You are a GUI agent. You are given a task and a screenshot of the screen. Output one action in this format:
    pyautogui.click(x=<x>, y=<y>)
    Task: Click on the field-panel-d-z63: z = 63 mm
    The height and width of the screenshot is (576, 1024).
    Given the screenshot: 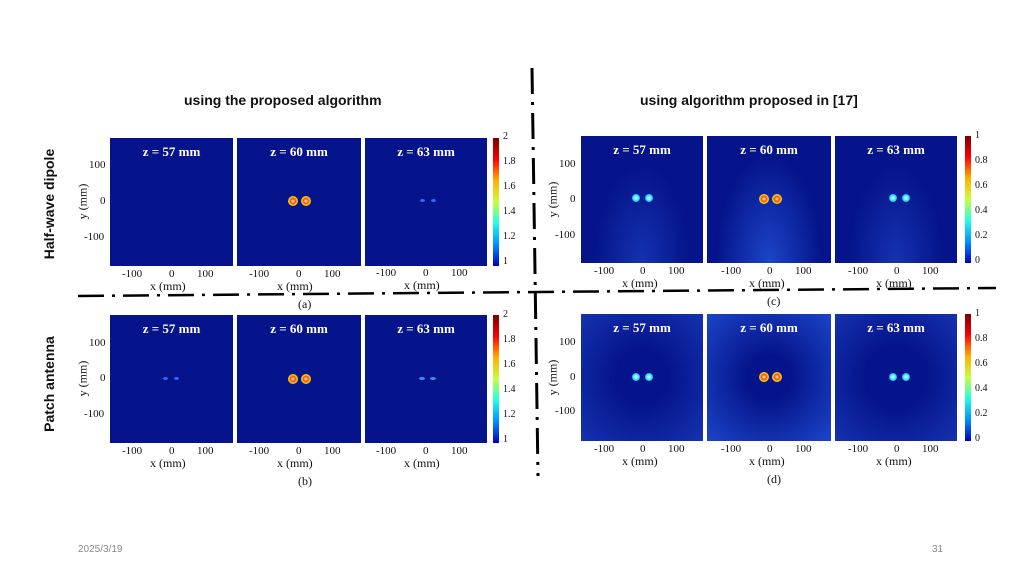 What is the action you would take?
    pyautogui.click(x=896, y=377)
    